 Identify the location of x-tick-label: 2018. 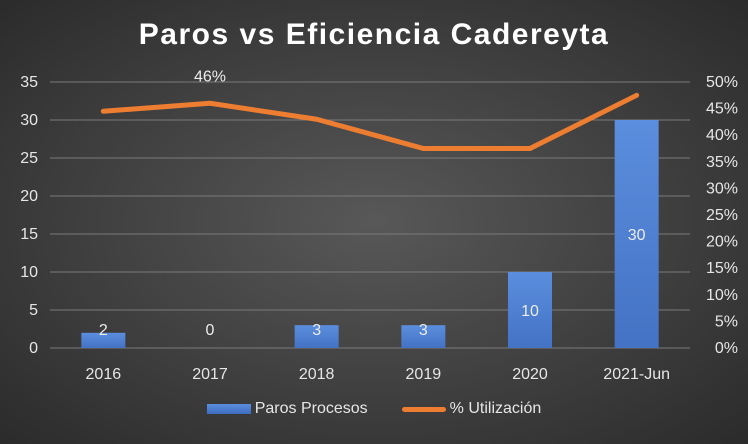
(317, 374).